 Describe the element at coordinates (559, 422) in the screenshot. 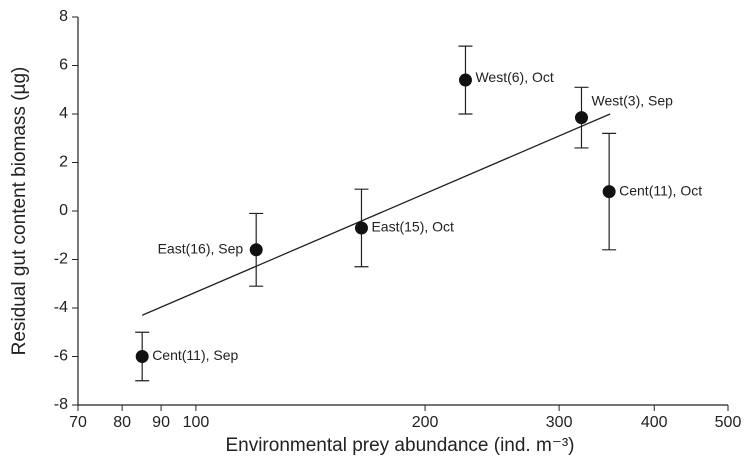

I see `x-tick-label: 300` at that location.